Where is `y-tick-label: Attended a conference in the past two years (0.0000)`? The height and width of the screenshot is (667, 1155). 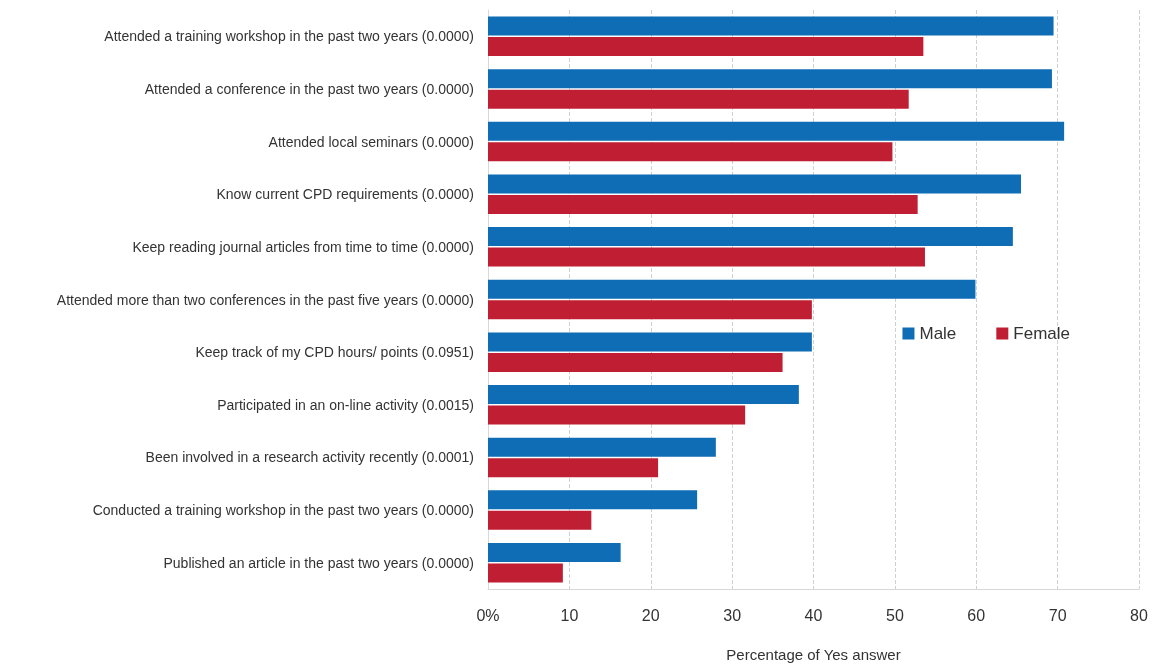 y-tick-label: Attended a conference in the past two years (0.0000) is located at coordinates (309, 88).